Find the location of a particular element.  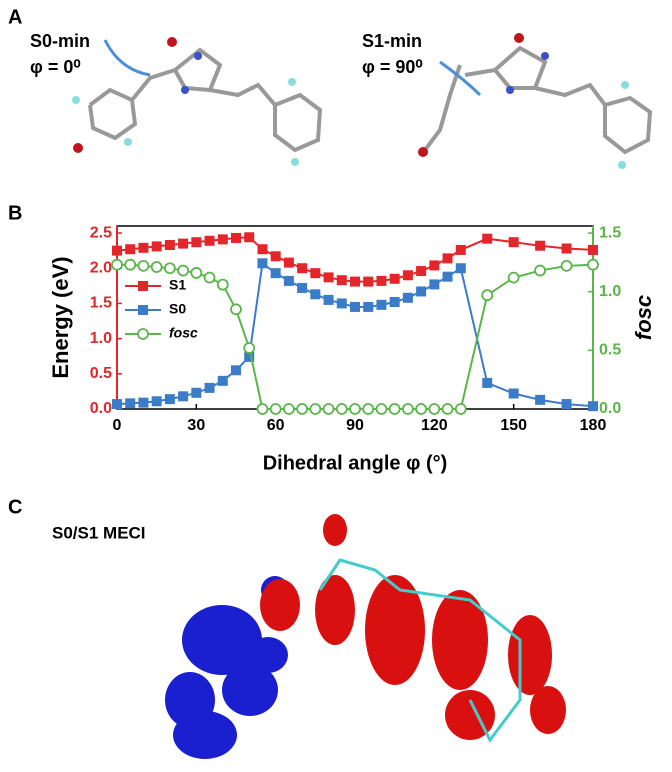

molecule-angle: φ = 90⁰ is located at coordinates (392, 67).